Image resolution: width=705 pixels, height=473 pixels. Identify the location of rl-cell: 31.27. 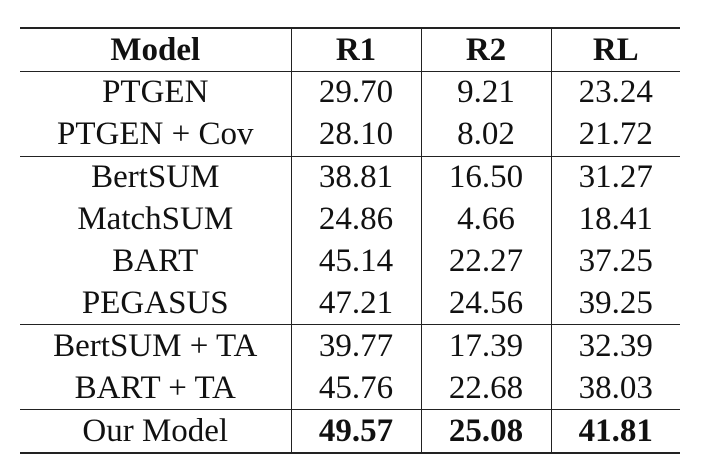
(615, 177).